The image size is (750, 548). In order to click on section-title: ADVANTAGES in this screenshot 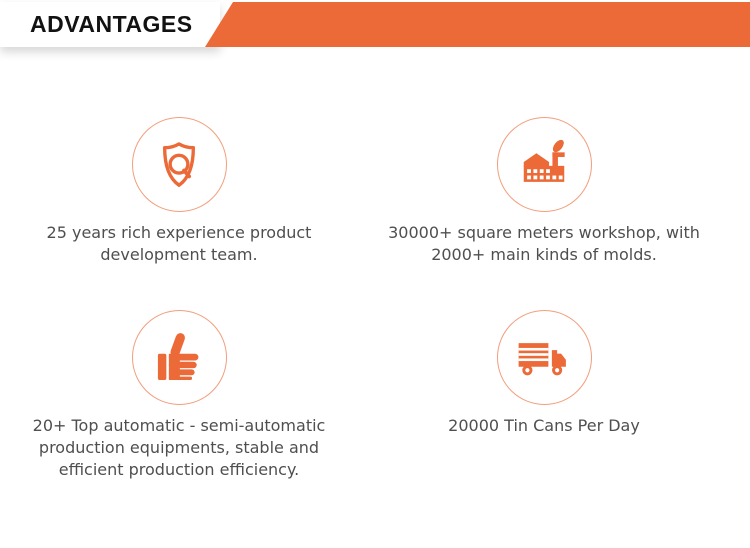, I will do `click(111, 24)`.